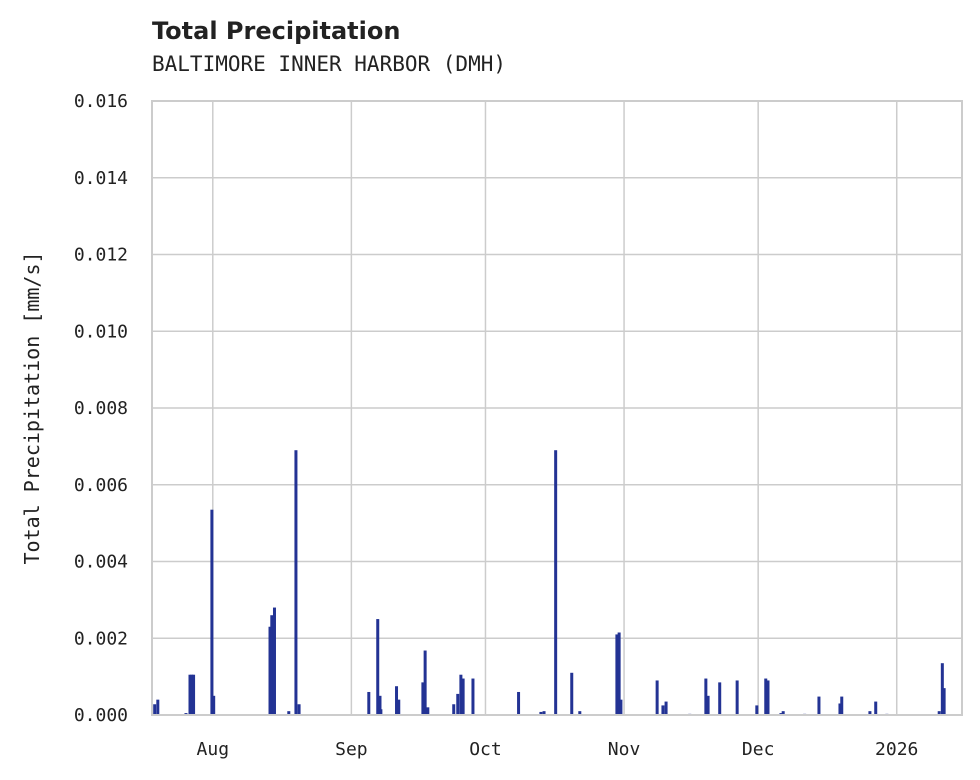  Describe the element at coordinates (329, 64) in the screenshot. I see `chart-subtitle: BALTIMORE INNER HARBOR (DMH)` at that location.